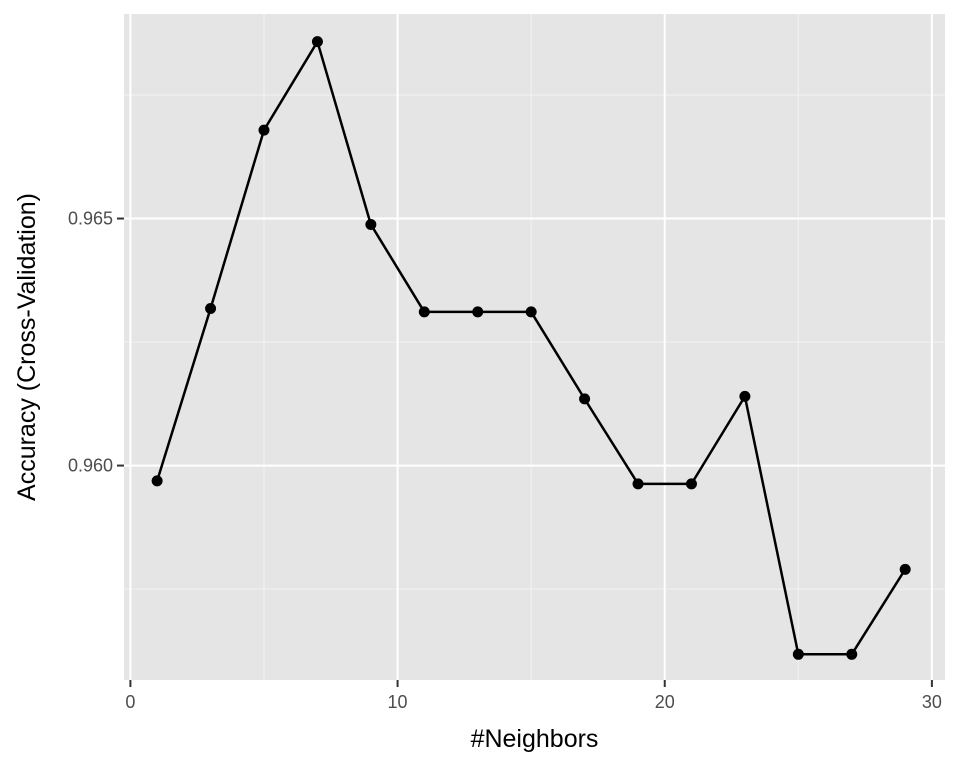 Image resolution: width=960 pixels, height=773 pixels. What do you see at coordinates (90, 219) in the screenshot?
I see `y-tick-label: 0.965` at bounding box center [90, 219].